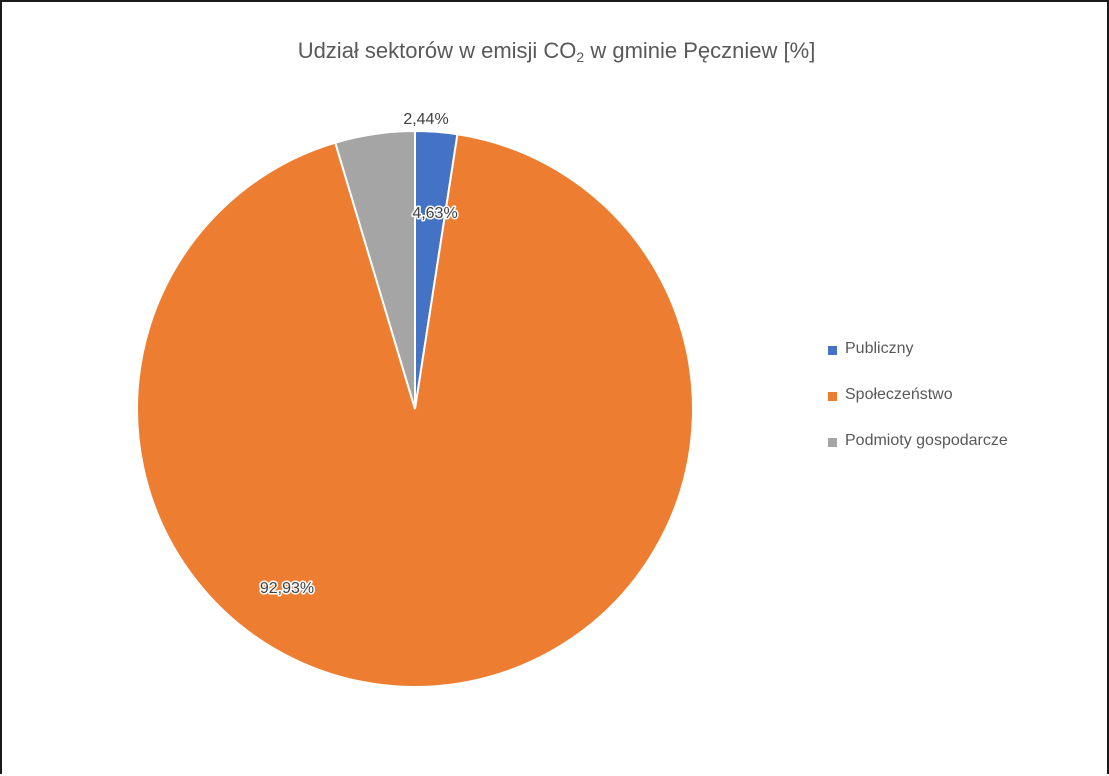 This screenshot has height=776, width=1109. I want to click on legend-label-spoleczenstwo: Społeczeństwo, so click(899, 394).